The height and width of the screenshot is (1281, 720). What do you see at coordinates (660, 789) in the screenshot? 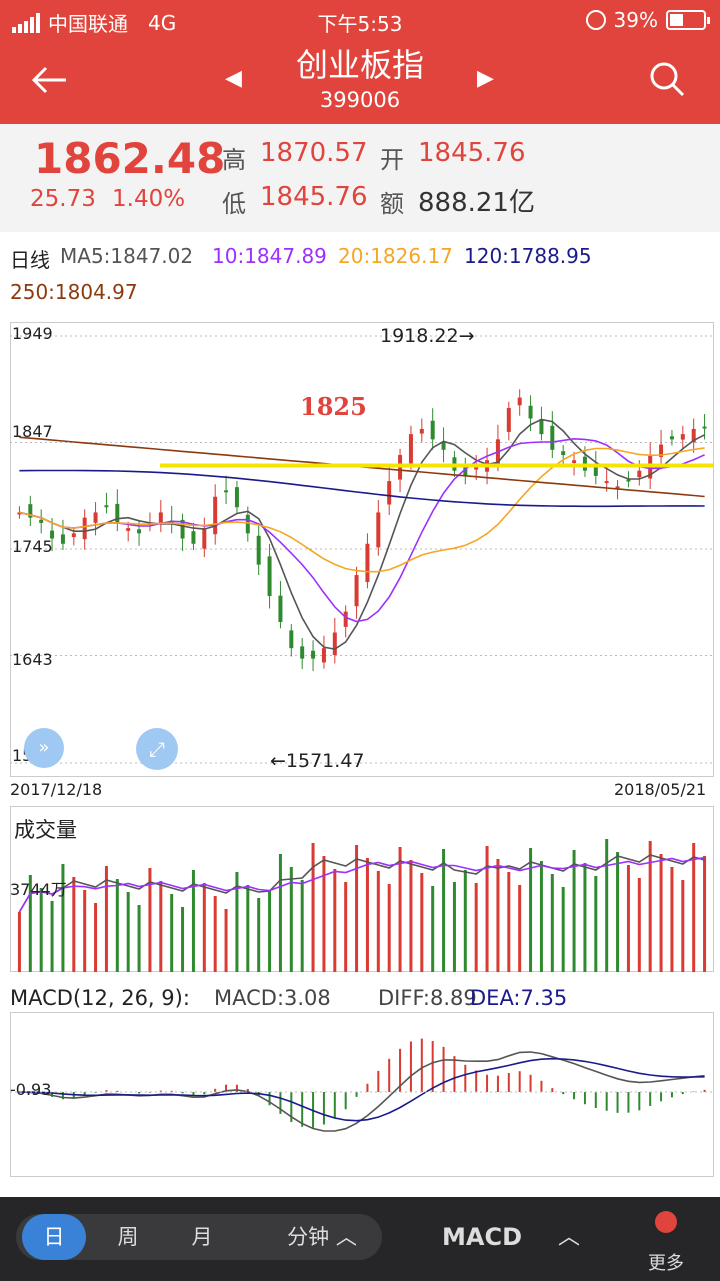
I see `date-end: 2018/05/21` at bounding box center [660, 789].